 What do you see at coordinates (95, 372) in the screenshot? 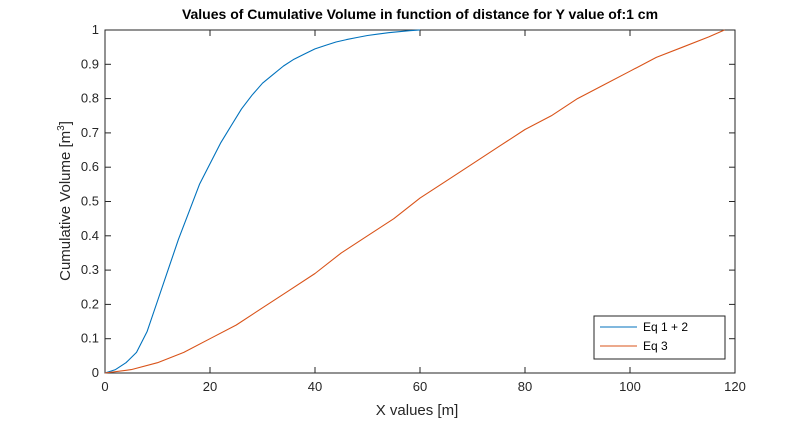
I see `y-tick-label: 0` at bounding box center [95, 372].